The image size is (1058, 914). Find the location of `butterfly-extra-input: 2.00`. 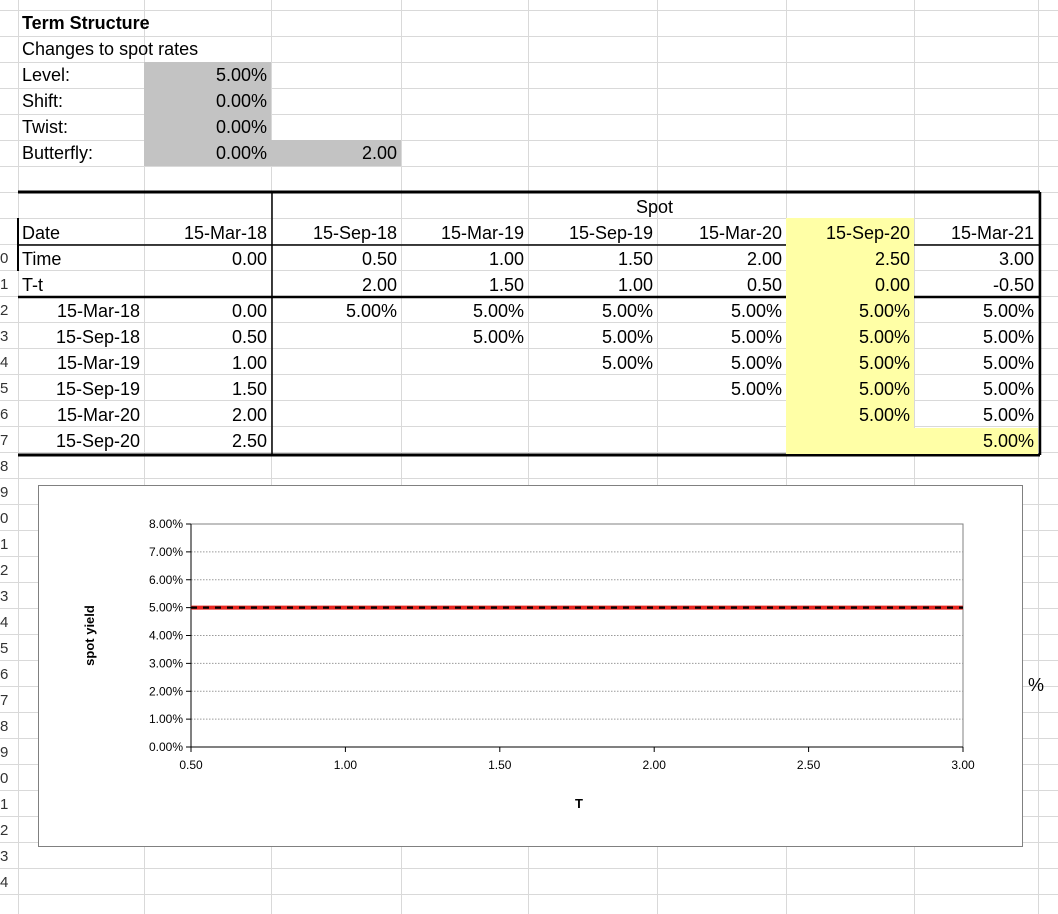

butterfly-extra-input: 2.00 is located at coordinates (379, 153).